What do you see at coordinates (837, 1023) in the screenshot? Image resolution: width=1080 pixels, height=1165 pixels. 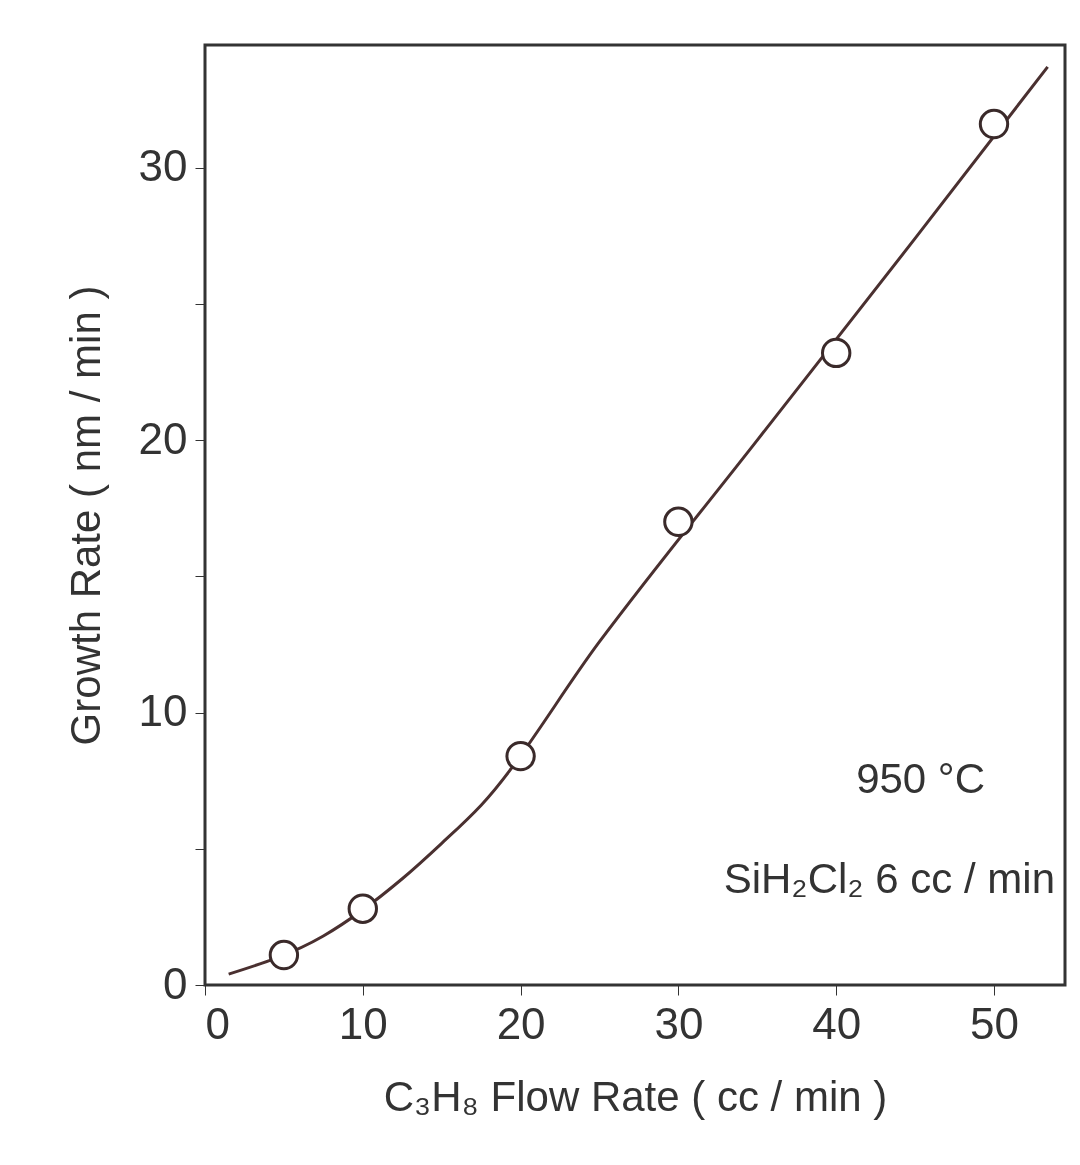 I see `x-tick-label: 40` at bounding box center [837, 1023].